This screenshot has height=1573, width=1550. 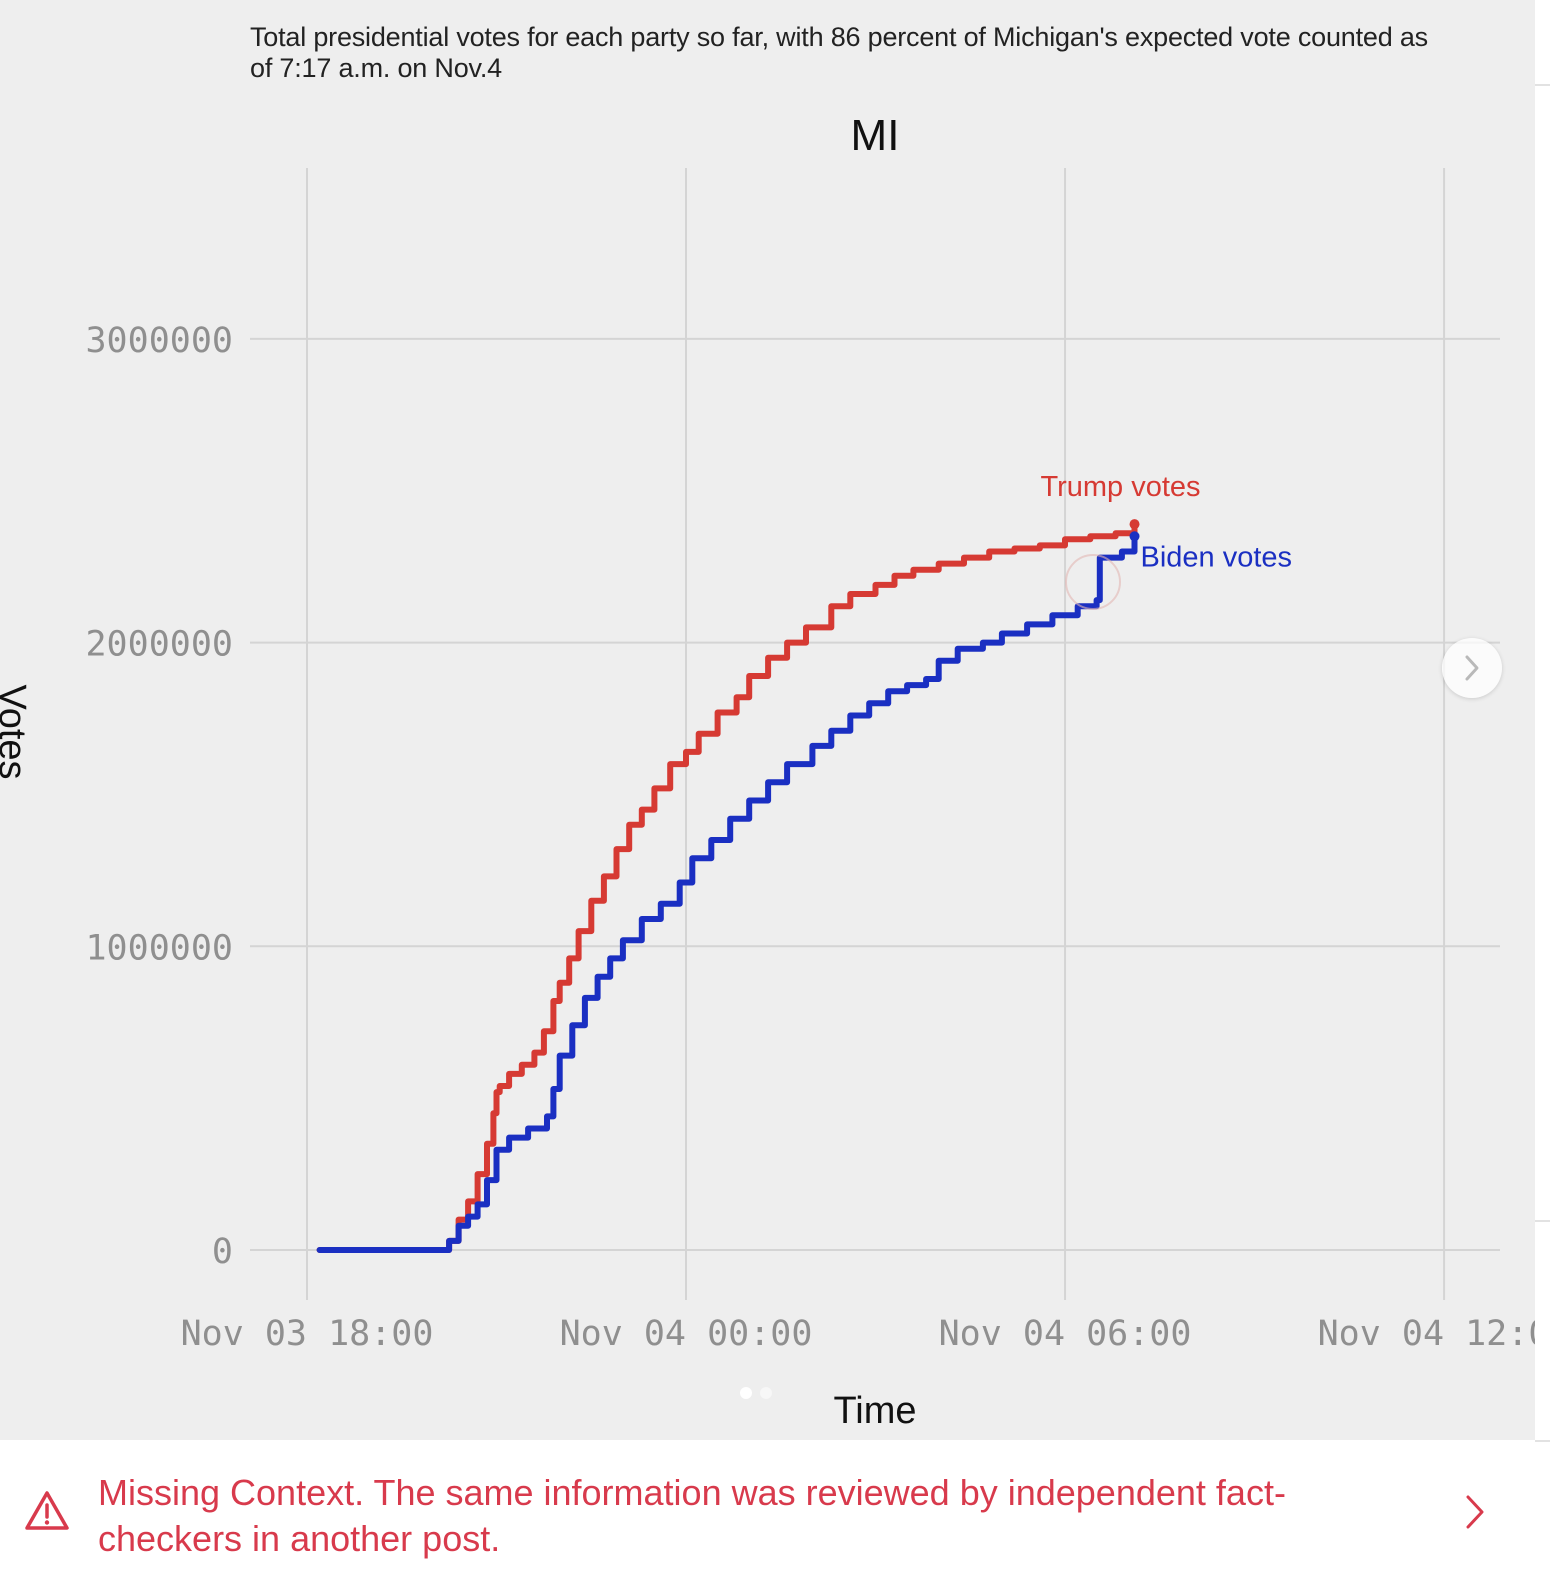 I want to click on y-tick-label: 0, so click(x=222, y=1252).